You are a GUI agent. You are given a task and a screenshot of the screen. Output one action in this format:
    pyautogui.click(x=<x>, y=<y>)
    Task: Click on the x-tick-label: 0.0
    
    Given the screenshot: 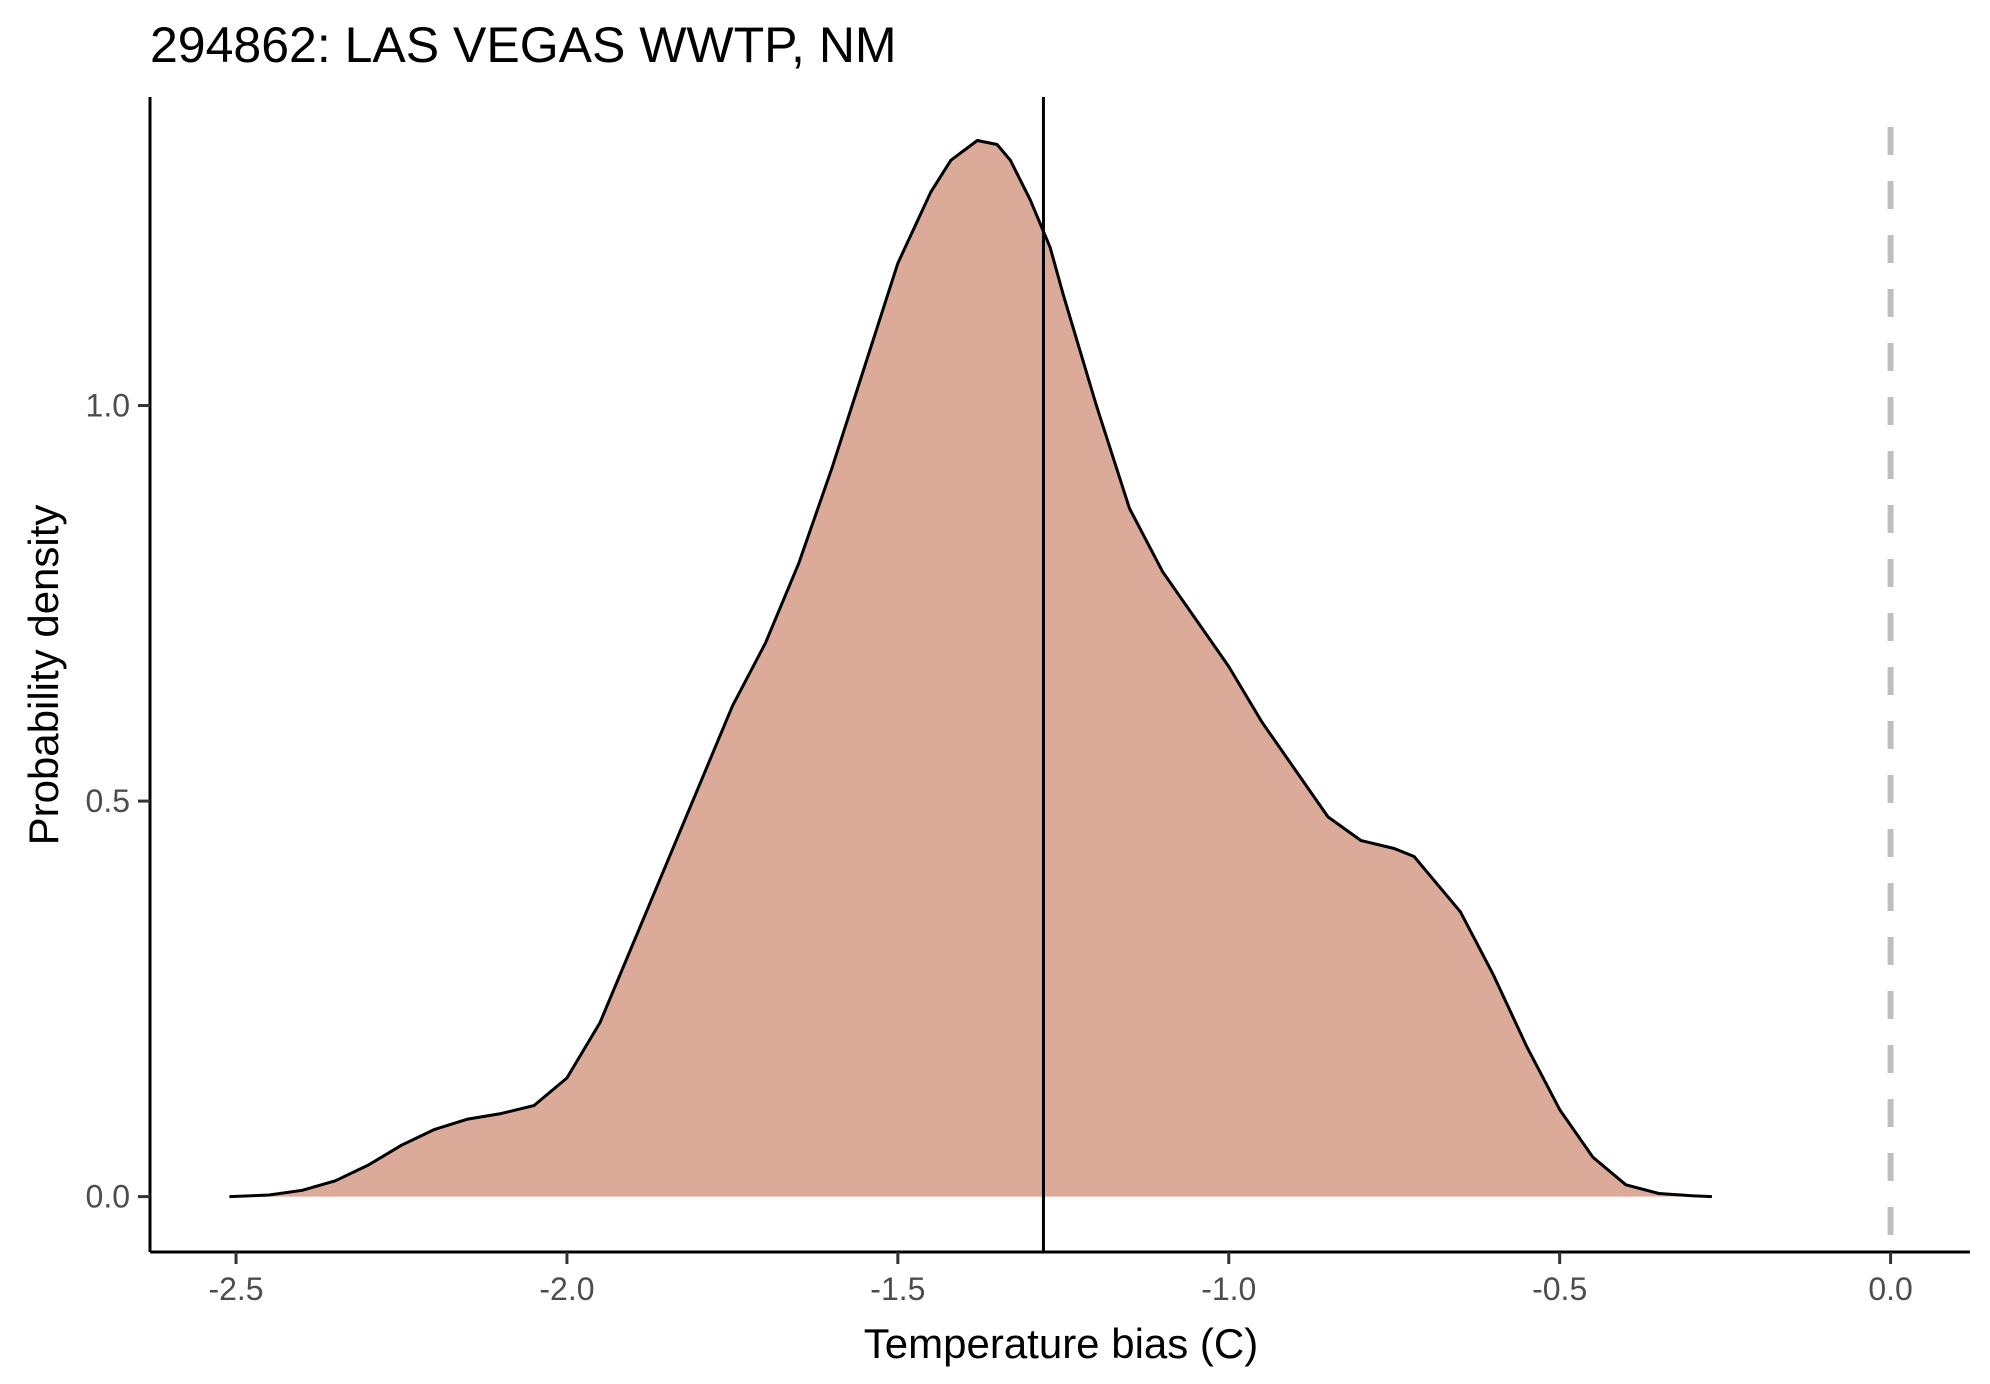 What is the action you would take?
    pyautogui.click(x=1890, y=1289)
    